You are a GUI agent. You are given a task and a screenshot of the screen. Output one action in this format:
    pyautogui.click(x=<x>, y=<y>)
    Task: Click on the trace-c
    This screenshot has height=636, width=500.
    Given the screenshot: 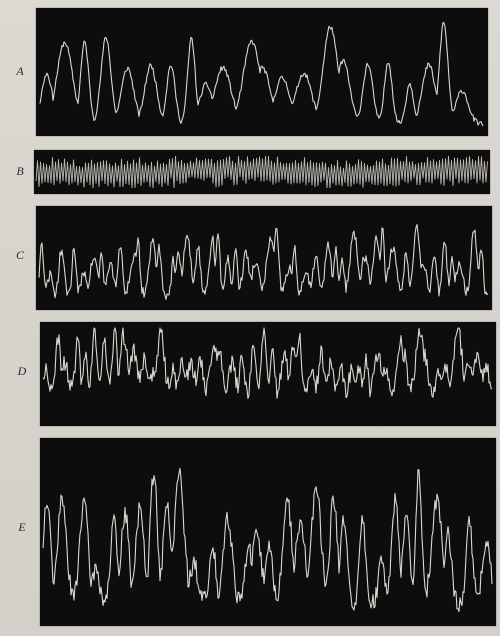 What is the action you would take?
    pyautogui.click(x=263, y=262)
    